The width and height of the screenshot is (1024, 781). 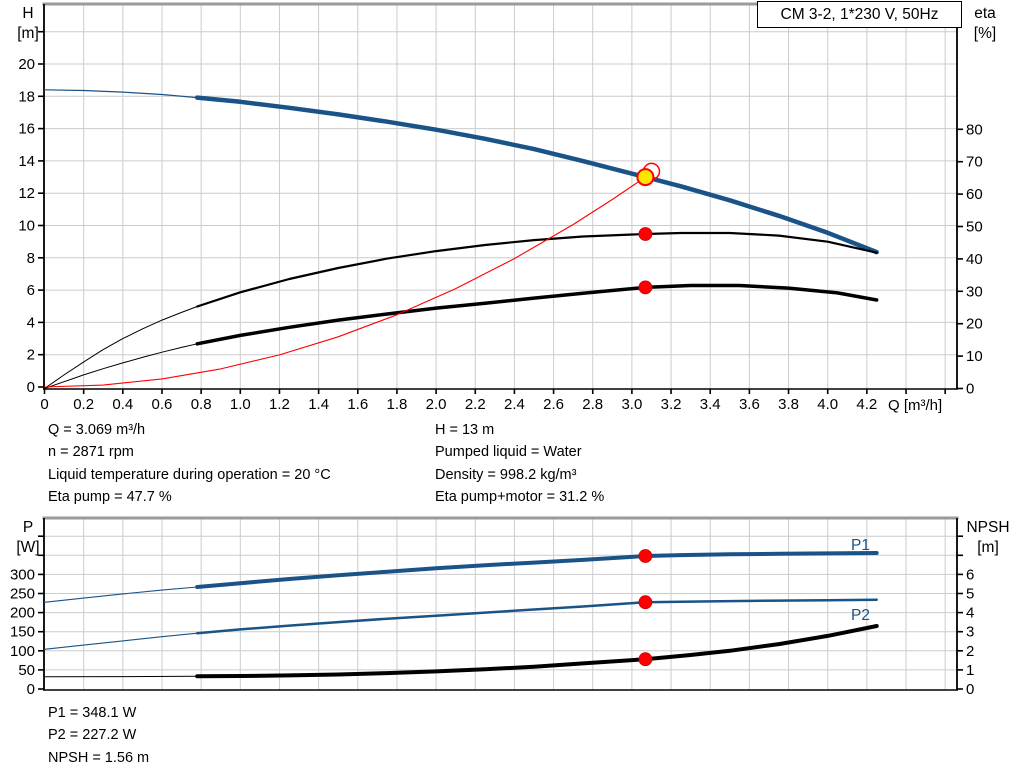 What do you see at coordinates (710, 404) in the screenshot?
I see `x-tick-label: 3.4` at bounding box center [710, 404].